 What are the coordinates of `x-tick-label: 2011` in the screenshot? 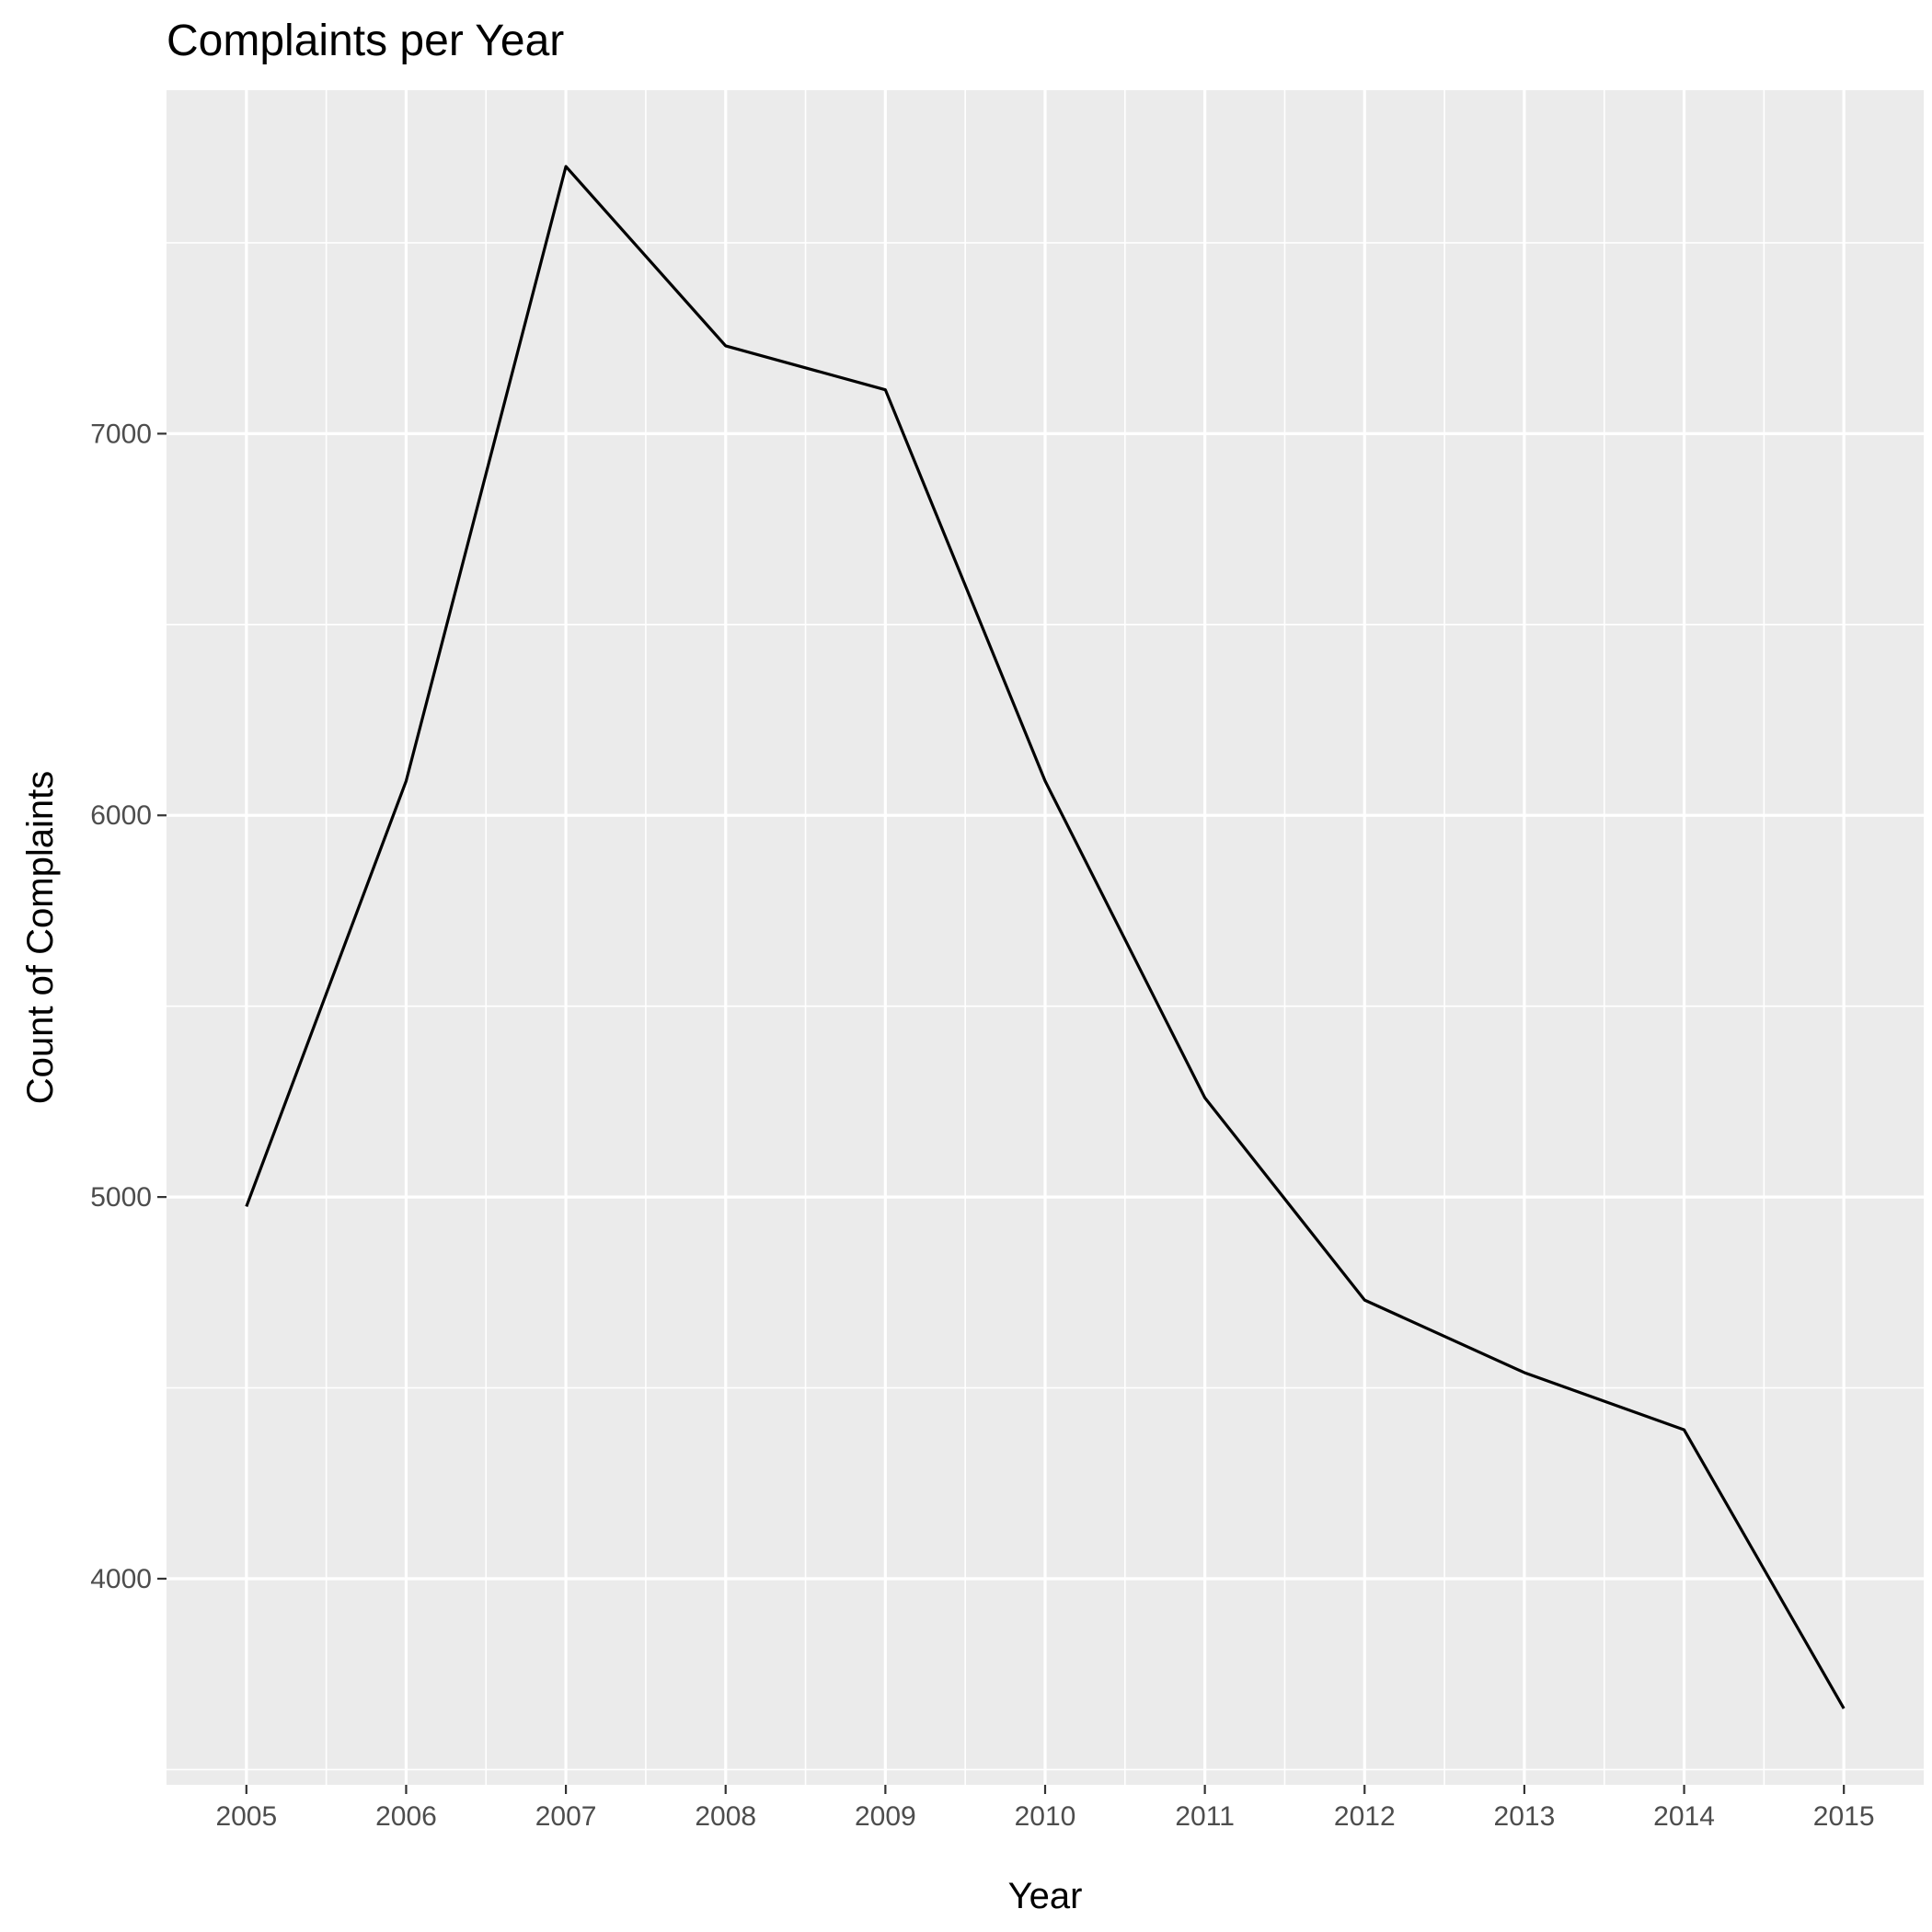 It's located at (1205, 1816).